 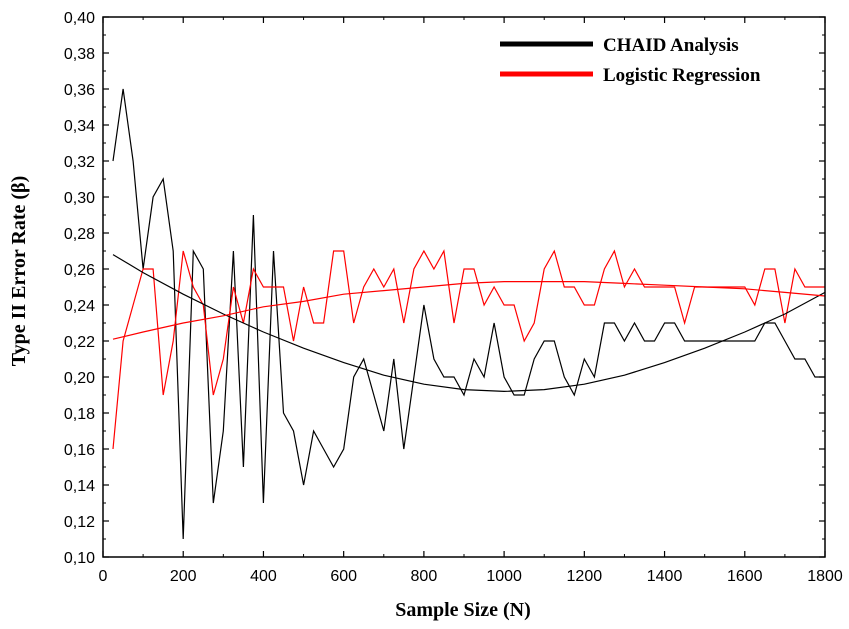 I want to click on y-tick-label: 0,34, so click(x=79, y=126).